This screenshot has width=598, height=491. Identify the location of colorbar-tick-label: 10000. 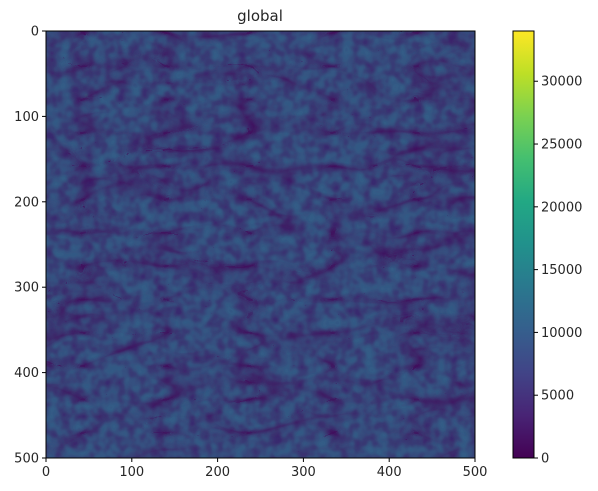
(561, 333).